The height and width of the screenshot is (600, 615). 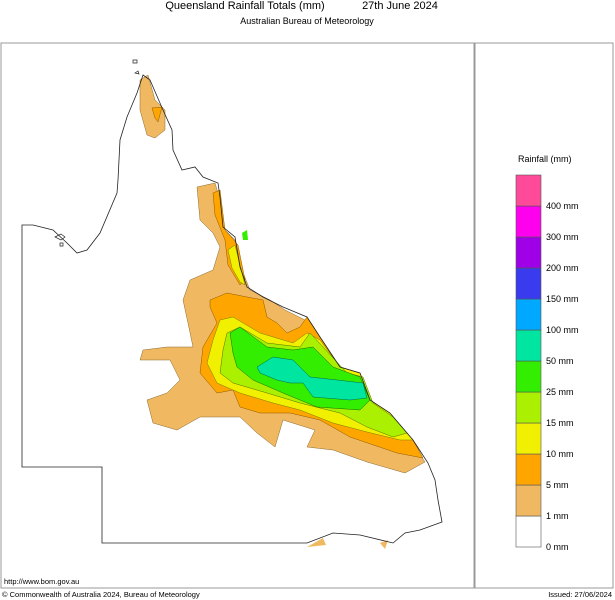 I want to click on rain-zone-10-15mm, so click(x=236, y=265).